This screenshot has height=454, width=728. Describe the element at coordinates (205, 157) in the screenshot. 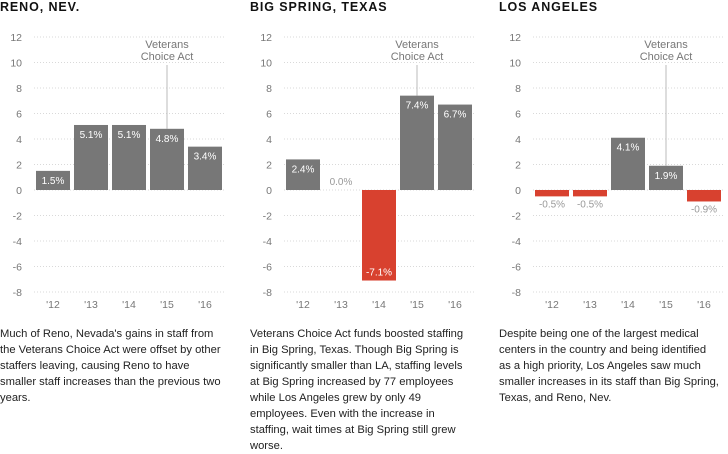

I see `bar-value-label: 3.4%` at that location.